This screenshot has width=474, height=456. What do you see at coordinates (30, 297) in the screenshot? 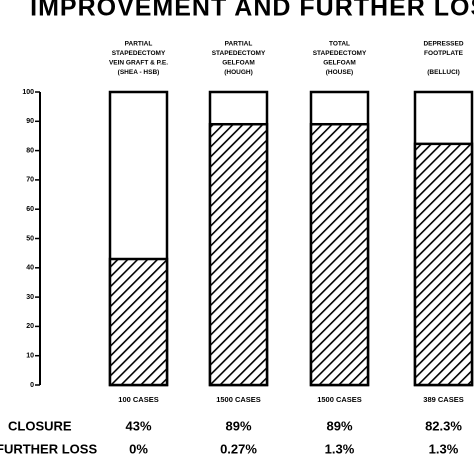
I see `y-tick-label: 30` at bounding box center [30, 297].